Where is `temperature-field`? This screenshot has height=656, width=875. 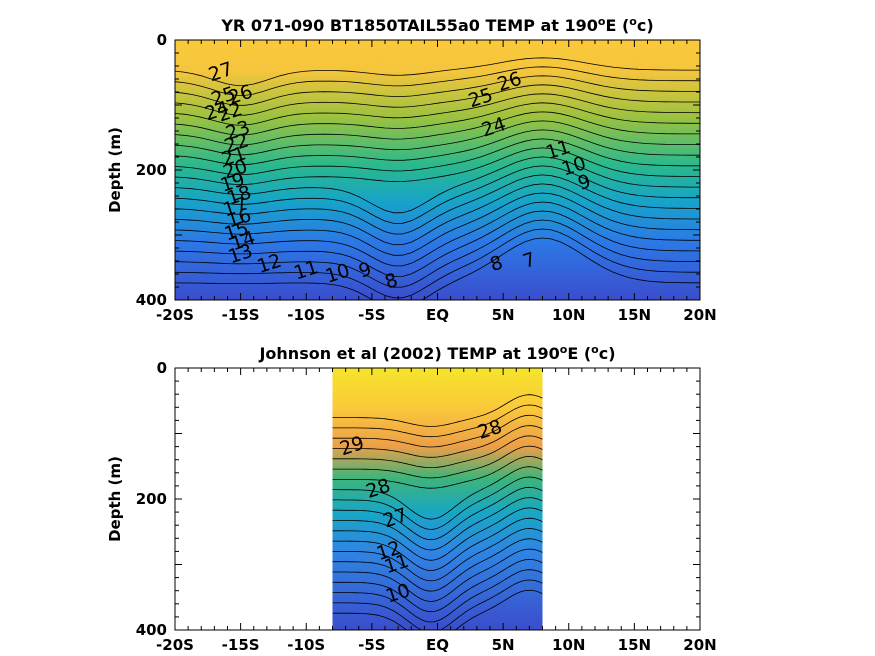
temperature-field is located at coordinates (437, 499).